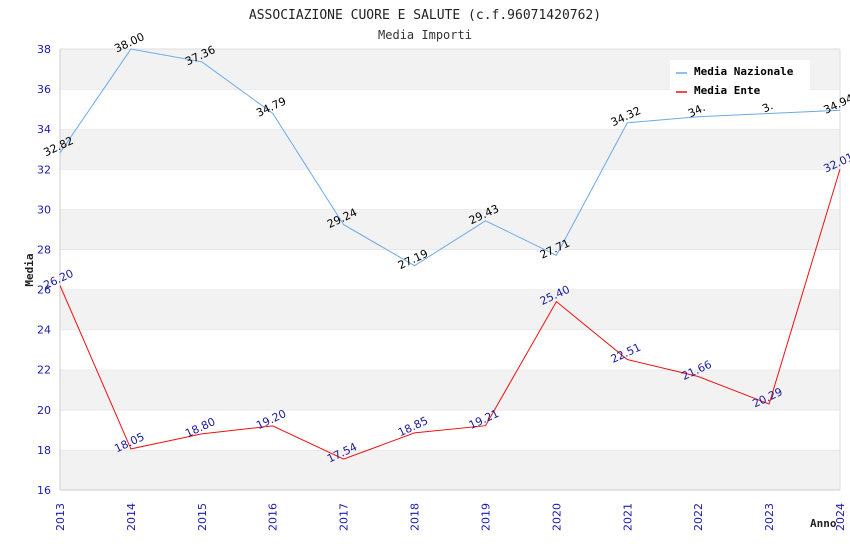 The image size is (850, 550). What do you see at coordinates (556, 517) in the screenshot?
I see `x-tick-label: 2020` at bounding box center [556, 517].